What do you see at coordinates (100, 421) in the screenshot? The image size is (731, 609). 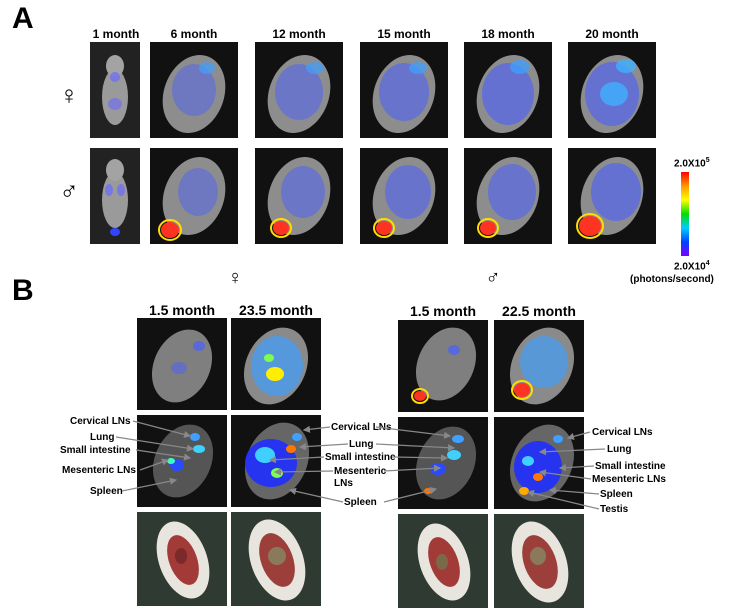 I see `label-female-cervical-lns: Cervical LNs` at bounding box center [100, 421].